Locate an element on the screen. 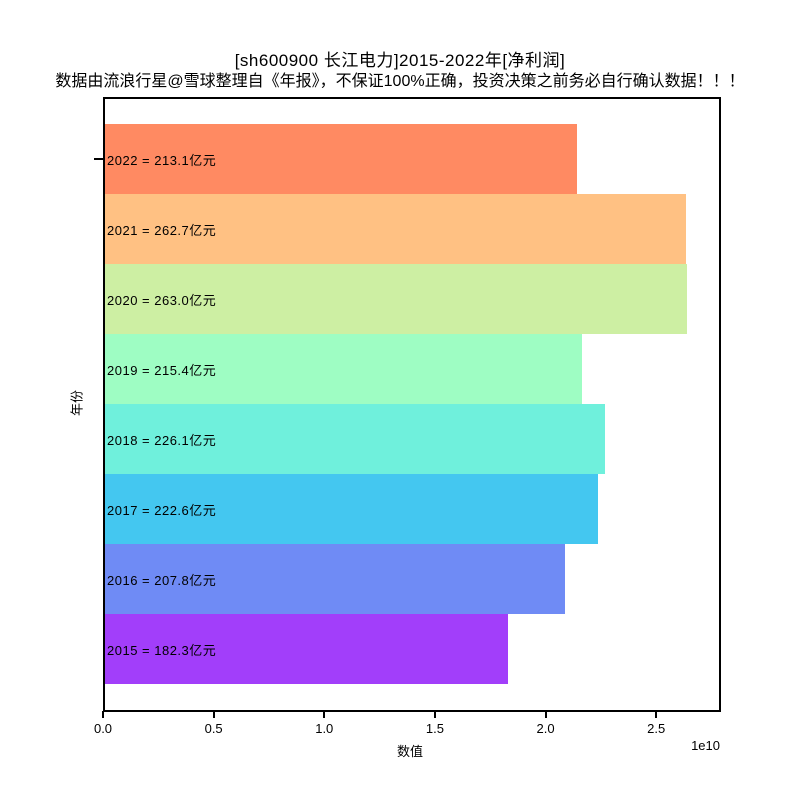 The width and height of the screenshot is (800, 800). bar-2022: 2022 = 213.1亿元 is located at coordinates (341, 159).